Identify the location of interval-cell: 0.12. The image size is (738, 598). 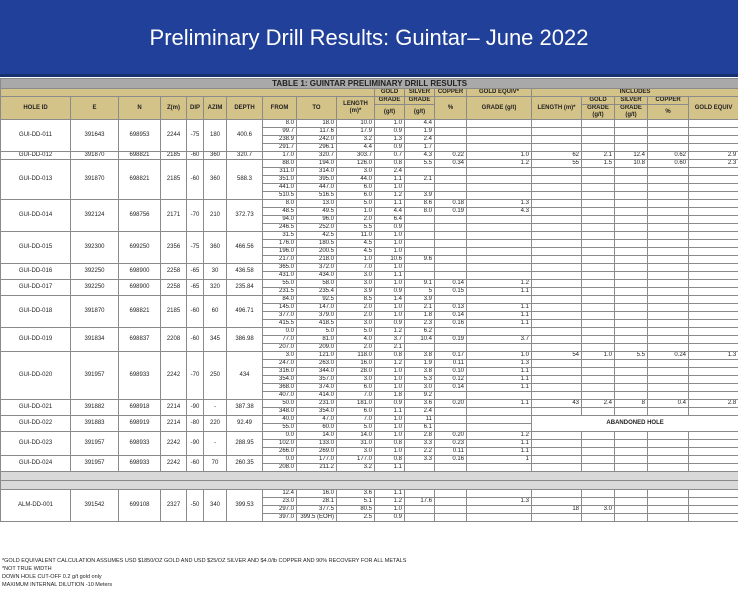
(450, 379).